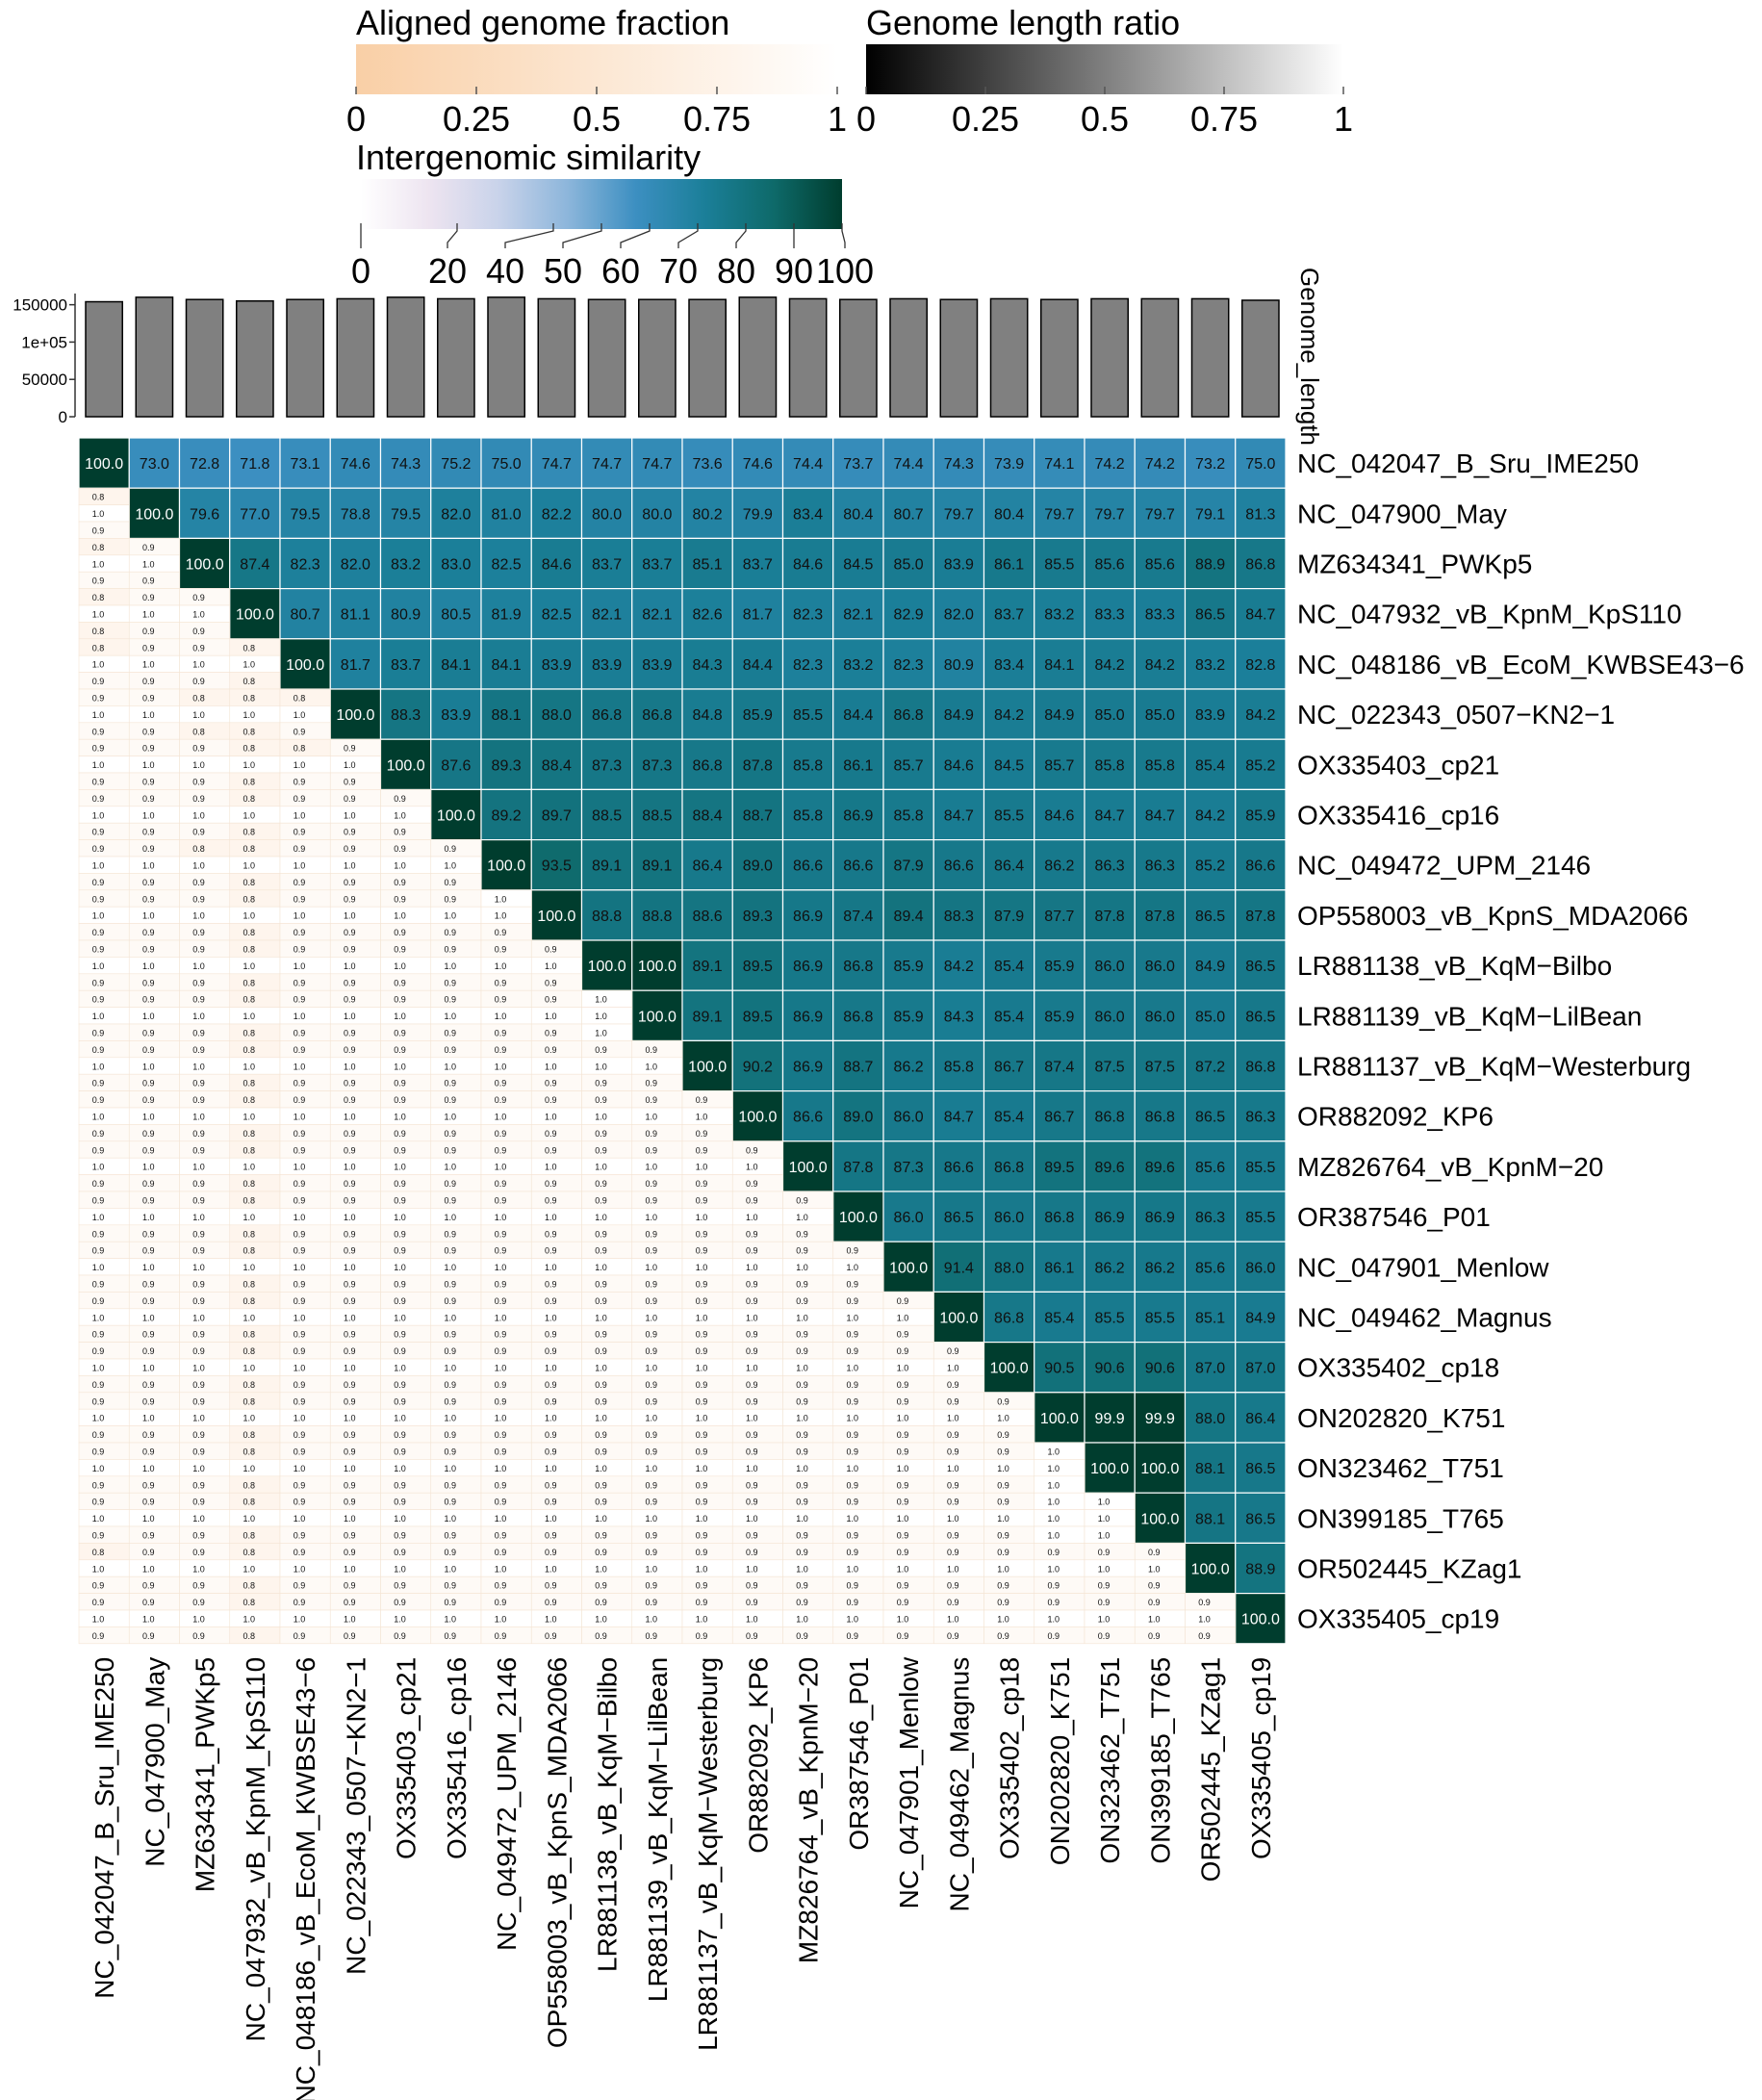 The height and width of the screenshot is (2100, 1762). Describe the element at coordinates (557, 715) in the screenshot. I see `heatmap-cell-value: 88.0` at that location.